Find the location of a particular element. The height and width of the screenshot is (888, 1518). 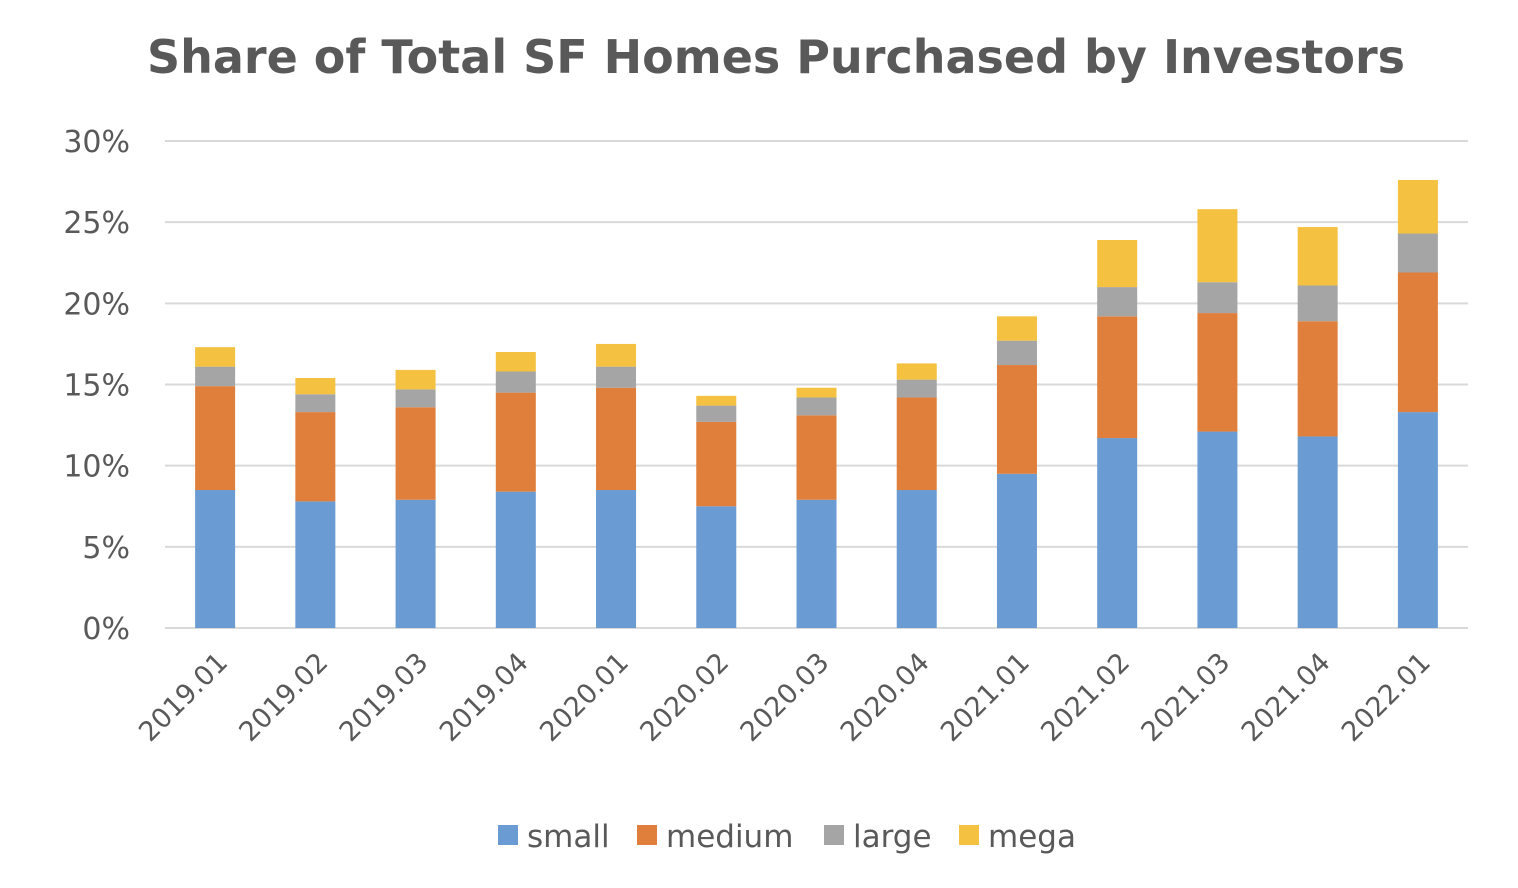

x-tick-label: 2020.04 is located at coordinates (885, 697).